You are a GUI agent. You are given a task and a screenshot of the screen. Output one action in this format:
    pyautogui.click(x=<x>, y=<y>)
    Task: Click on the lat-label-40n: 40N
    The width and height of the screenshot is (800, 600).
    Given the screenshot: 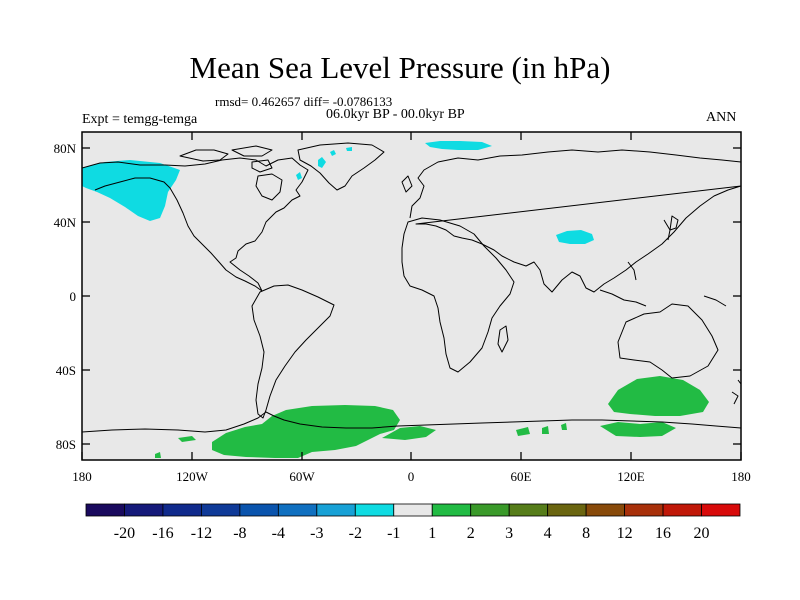 What is the action you would take?
    pyautogui.click(x=65, y=222)
    